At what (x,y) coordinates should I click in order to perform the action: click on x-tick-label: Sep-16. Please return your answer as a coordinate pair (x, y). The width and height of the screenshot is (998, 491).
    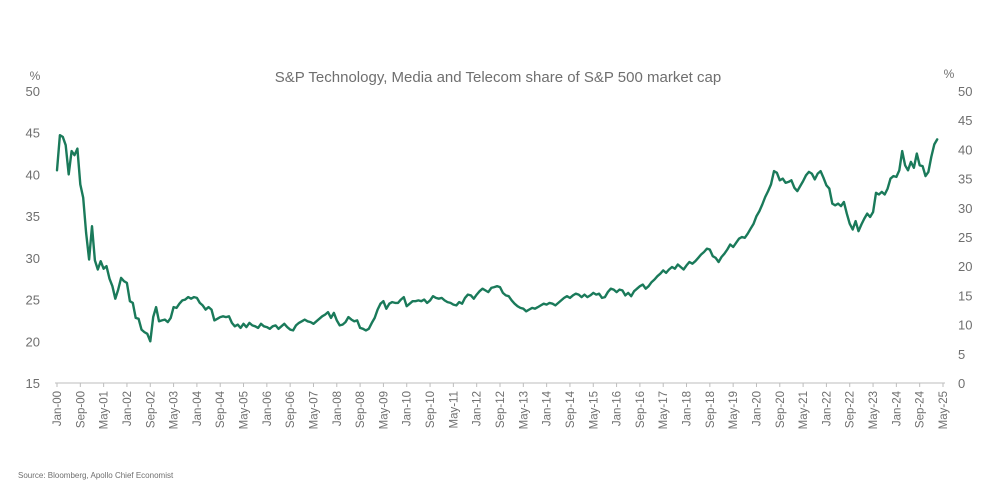
    Looking at the image, I should click on (641, 409).